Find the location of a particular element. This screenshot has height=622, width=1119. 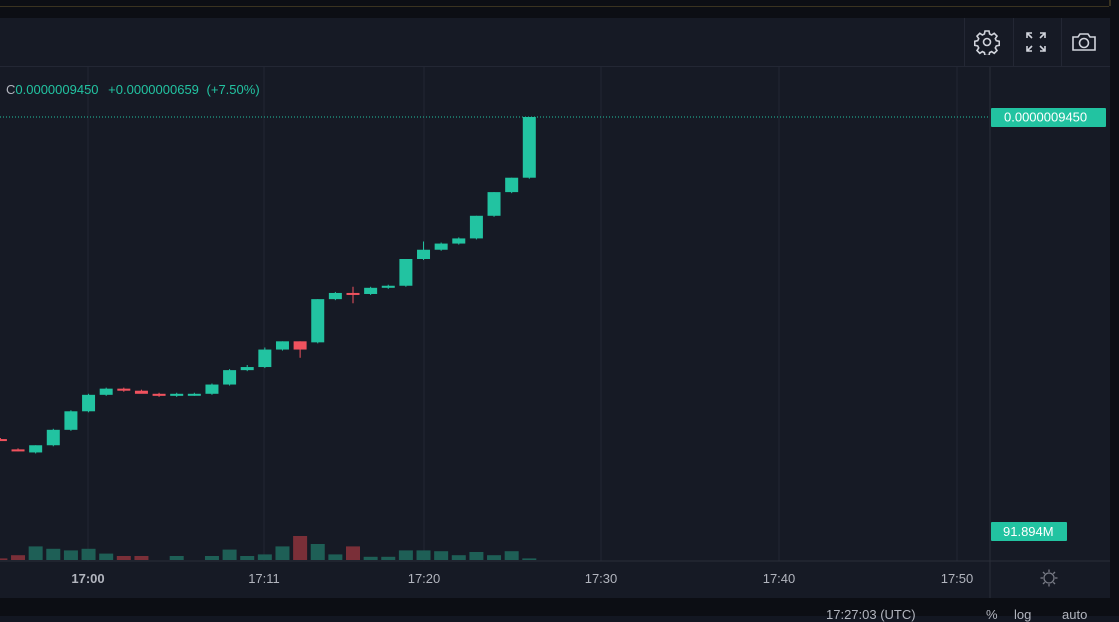

change-percent: (+7.50%) is located at coordinates (233, 89).